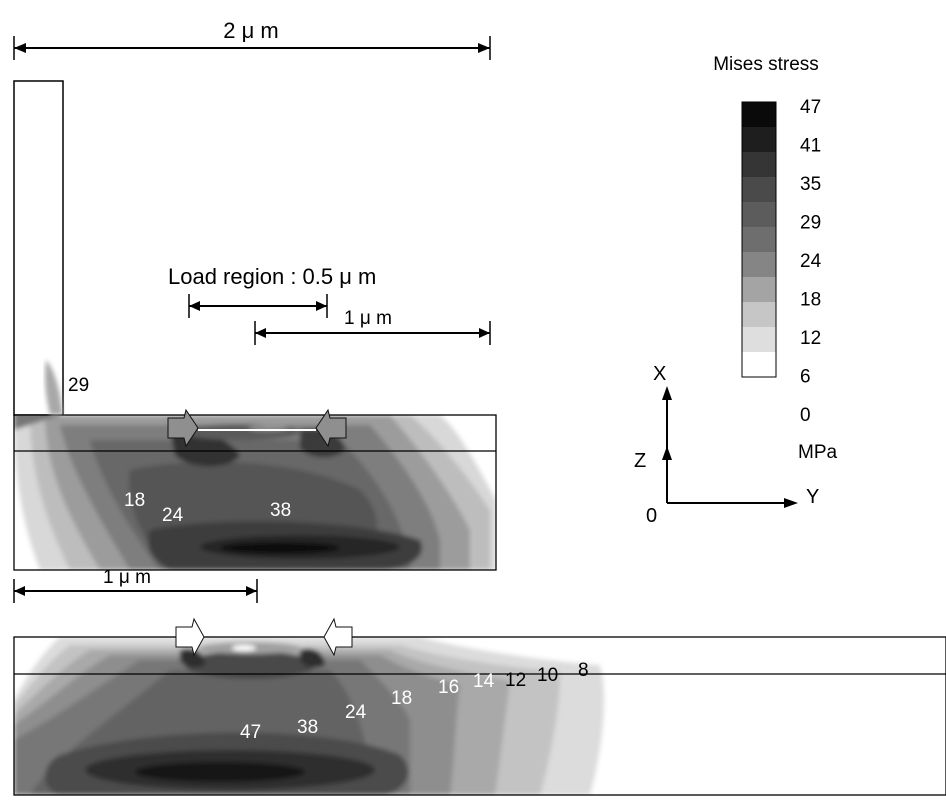  What do you see at coordinates (127, 577) in the screenshot?
I see `bottom-span-label: 1 μ m` at bounding box center [127, 577].